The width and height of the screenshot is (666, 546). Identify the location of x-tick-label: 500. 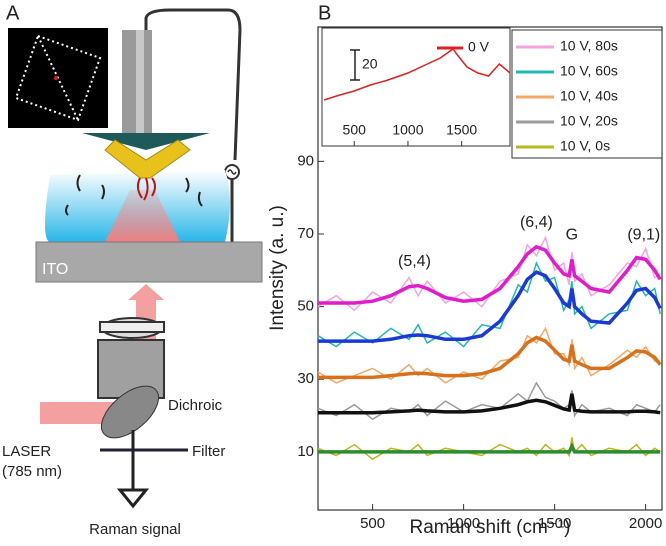
(372, 523).